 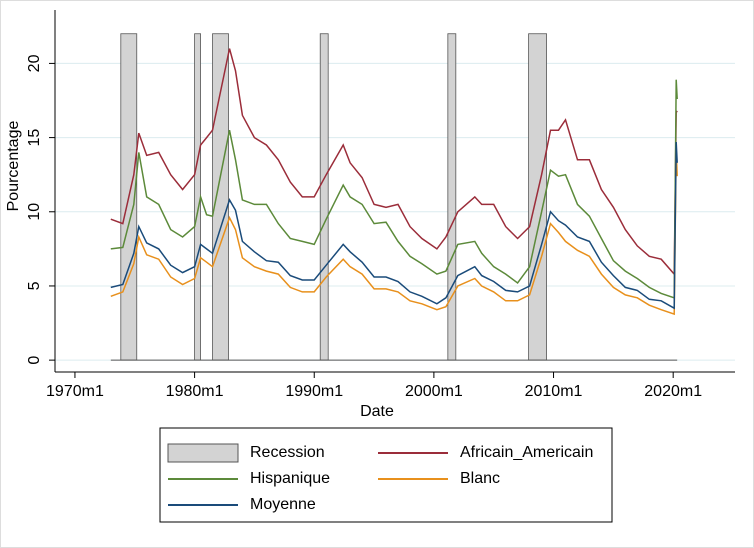 I want to click on legend-label: Africain_Americain, so click(x=526, y=452).